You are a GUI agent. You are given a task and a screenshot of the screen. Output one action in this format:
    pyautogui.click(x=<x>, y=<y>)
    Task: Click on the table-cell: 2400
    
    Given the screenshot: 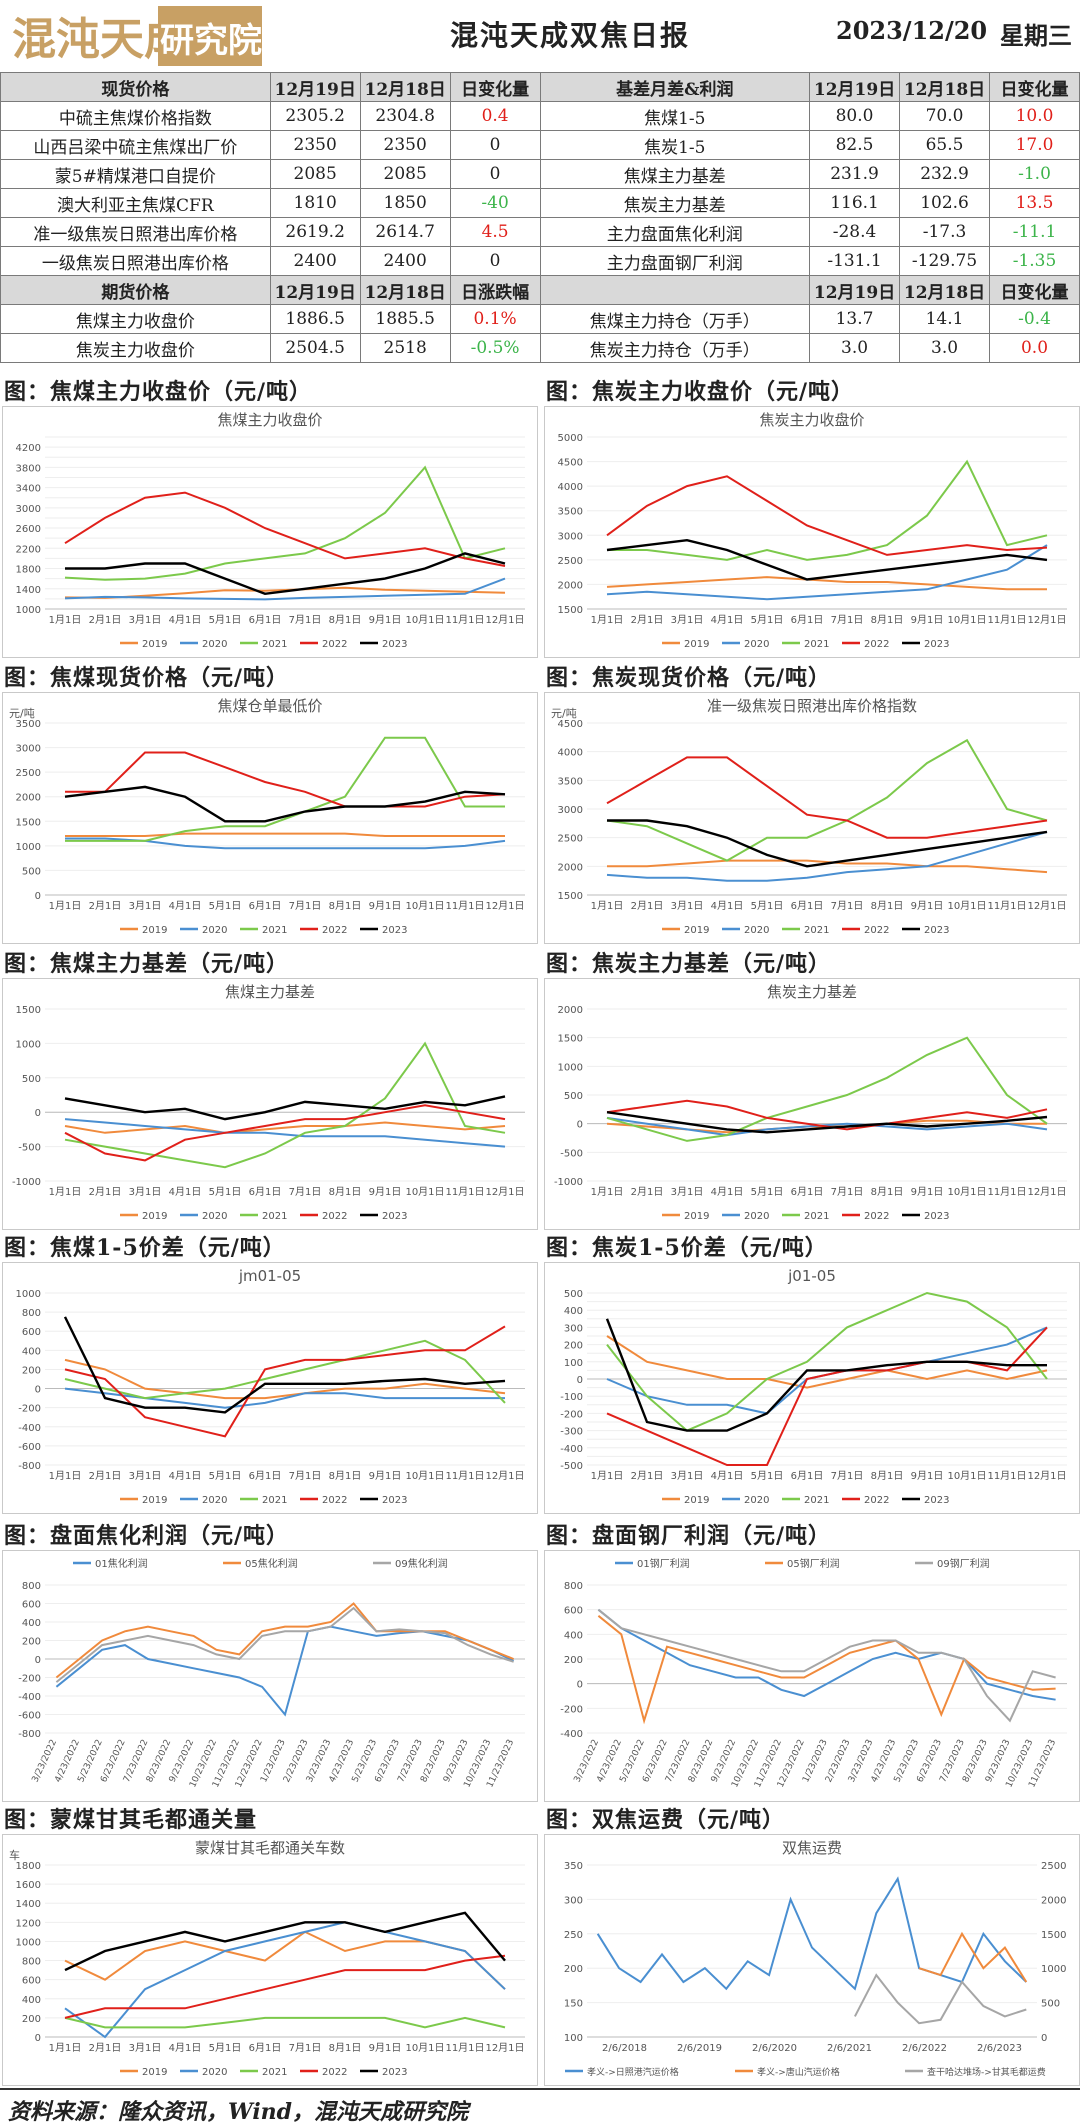 What is the action you would take?
    pyautogui.click(x=405, y=261)
    